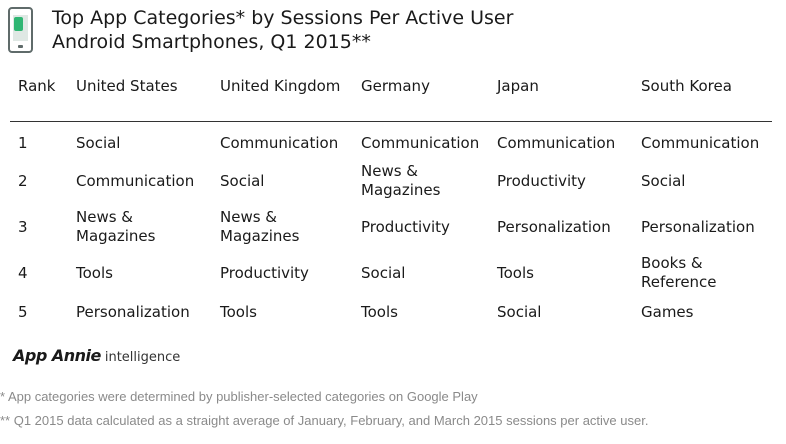 Image resolution: width=786 pixels, height=444 pixels. What do you see at coordinates (395, 86) in the screenshot?
I see `column-header: Germany` at bounding box center [395, 86].